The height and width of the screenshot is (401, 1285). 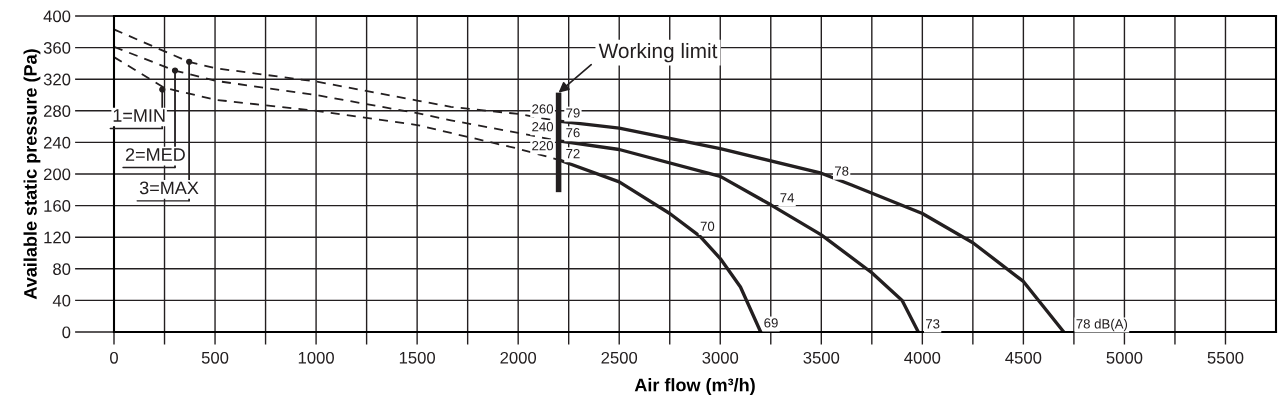 I want to click on y-tick-label: 360, so click(x=57, y=48).